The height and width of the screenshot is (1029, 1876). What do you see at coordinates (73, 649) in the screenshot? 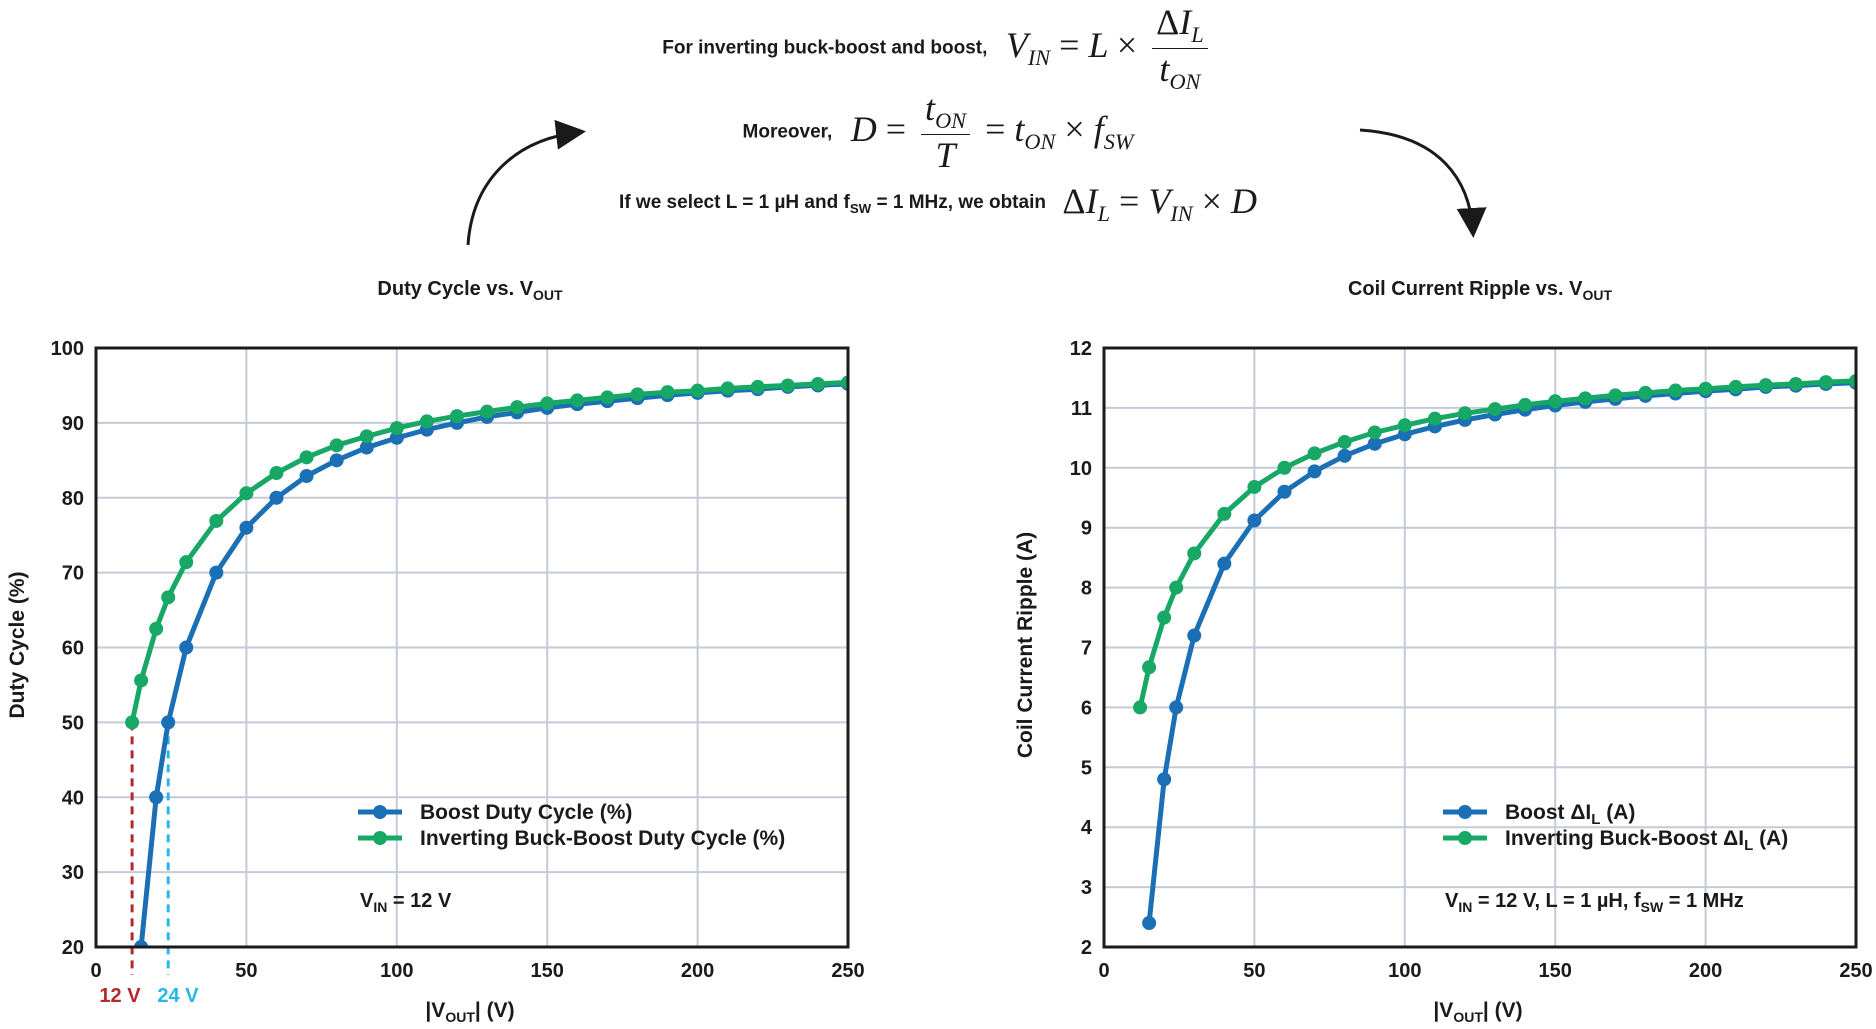
I see `y-tick-label: 60` at bounding box center [73, 649].